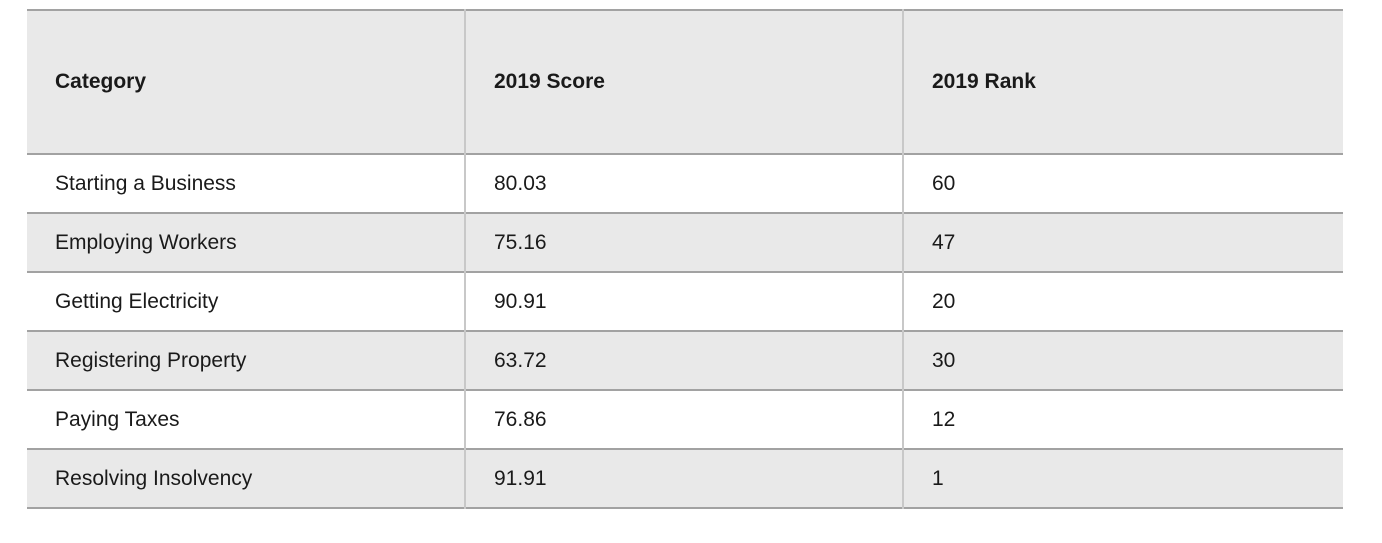 The width and height of the screenshot is (1382, 543). I want to click on cell-score: 80.03, so click(683, 183).